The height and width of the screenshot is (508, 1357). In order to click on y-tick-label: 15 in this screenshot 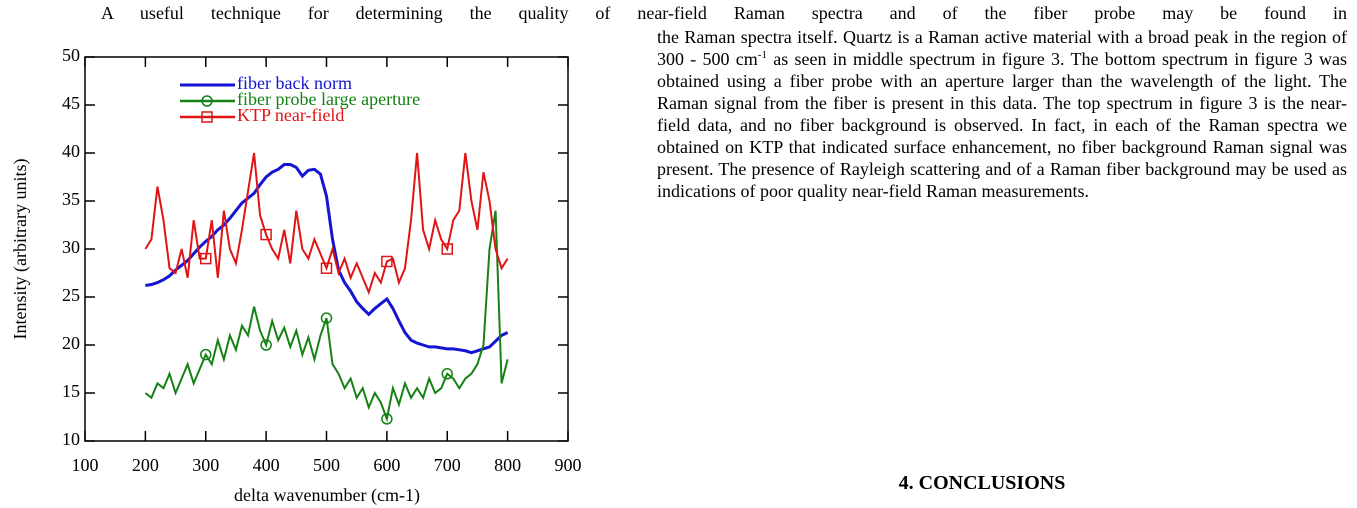, I will do `click(71, 391)`.